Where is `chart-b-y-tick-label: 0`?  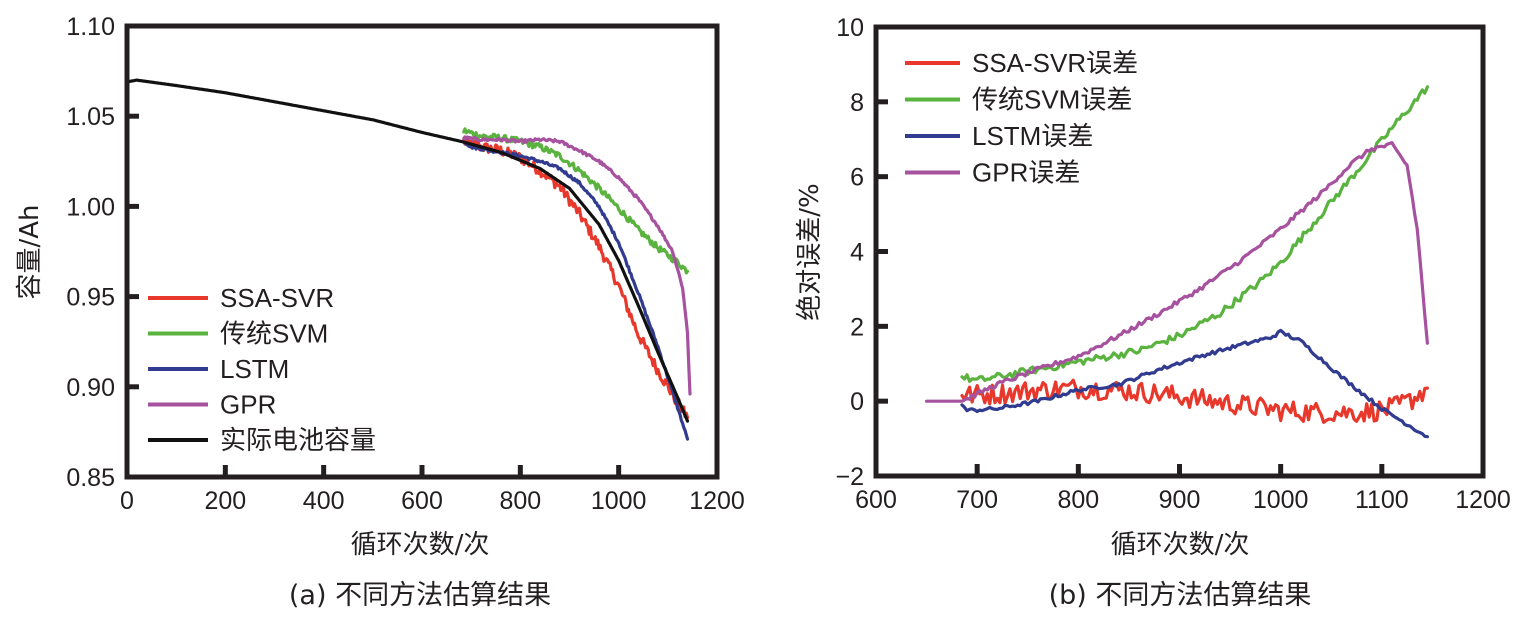
chart-b-y-tick-label: 0 is located at coordinates (857, 402).